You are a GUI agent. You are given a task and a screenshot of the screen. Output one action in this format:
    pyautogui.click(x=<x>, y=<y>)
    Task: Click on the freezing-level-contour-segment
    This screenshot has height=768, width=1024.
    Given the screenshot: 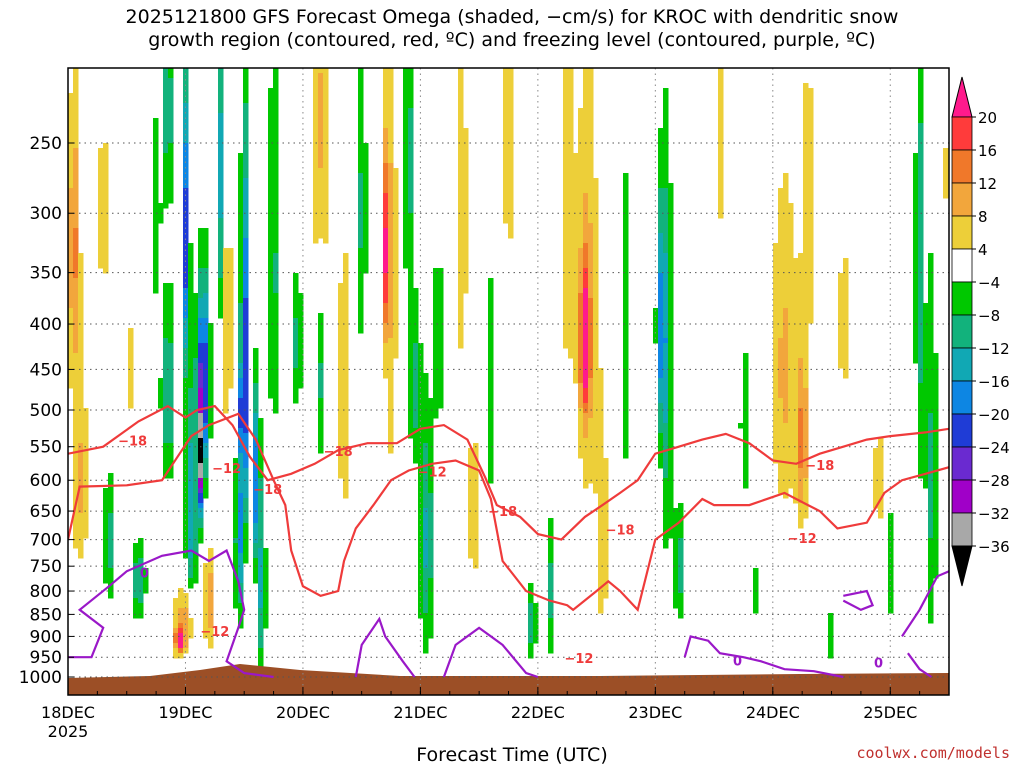 What is the action you would take?
    pyautogui.click(x=925, y=604)
    